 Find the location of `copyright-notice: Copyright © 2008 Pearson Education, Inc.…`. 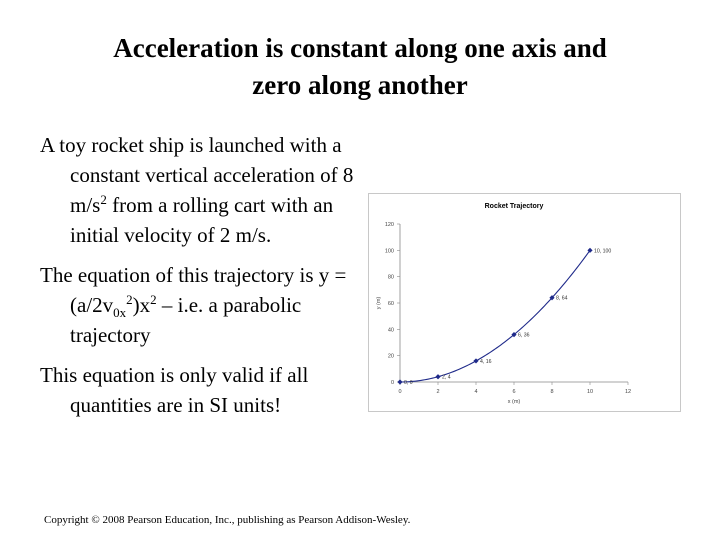

copyright-notice: Copyright © 2008 Pearson Education, Inc.… is located at coordinates (227, 520).